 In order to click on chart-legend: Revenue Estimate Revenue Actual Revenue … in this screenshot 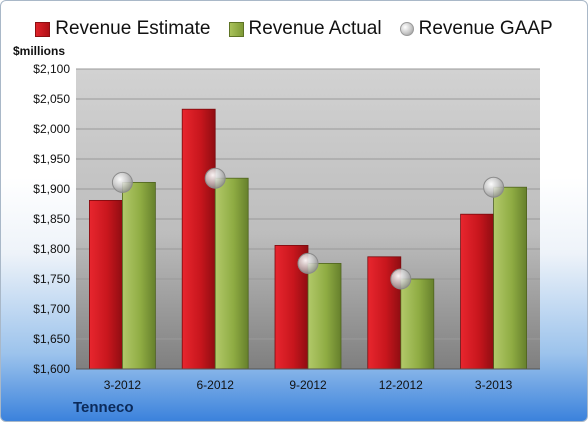, I will do `click(294, 29)`.